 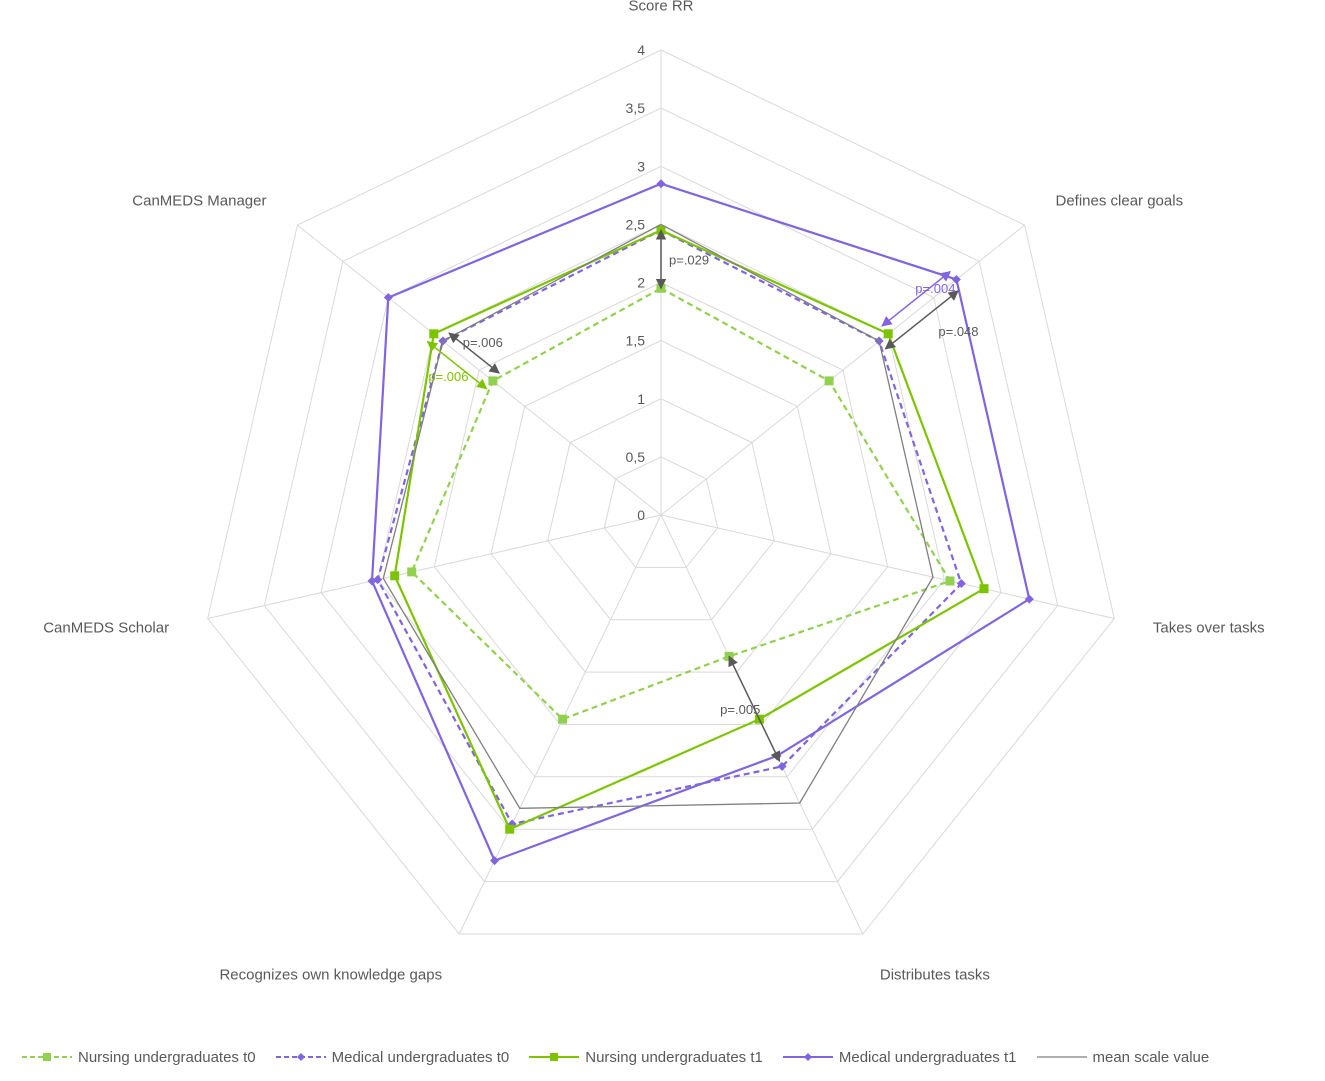 I want to click on tick-label-8: 4, so click(x=641, y=50).